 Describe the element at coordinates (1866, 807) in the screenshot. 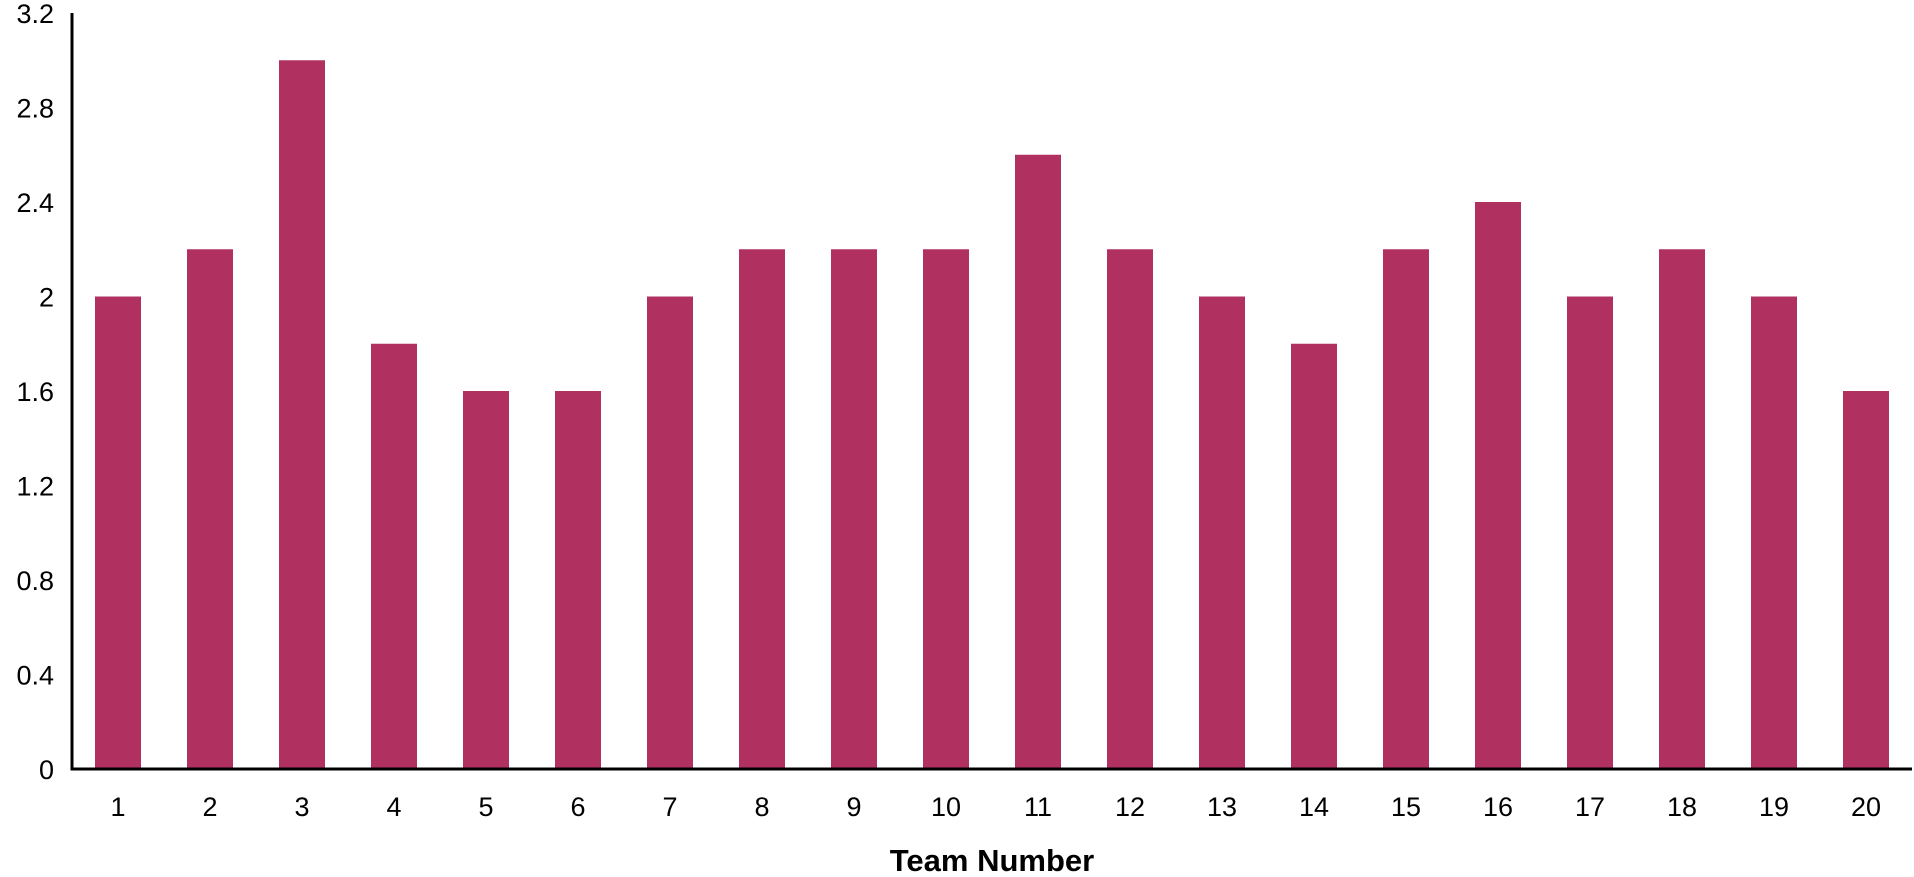

I see `x-tick-label: 20` at that location.